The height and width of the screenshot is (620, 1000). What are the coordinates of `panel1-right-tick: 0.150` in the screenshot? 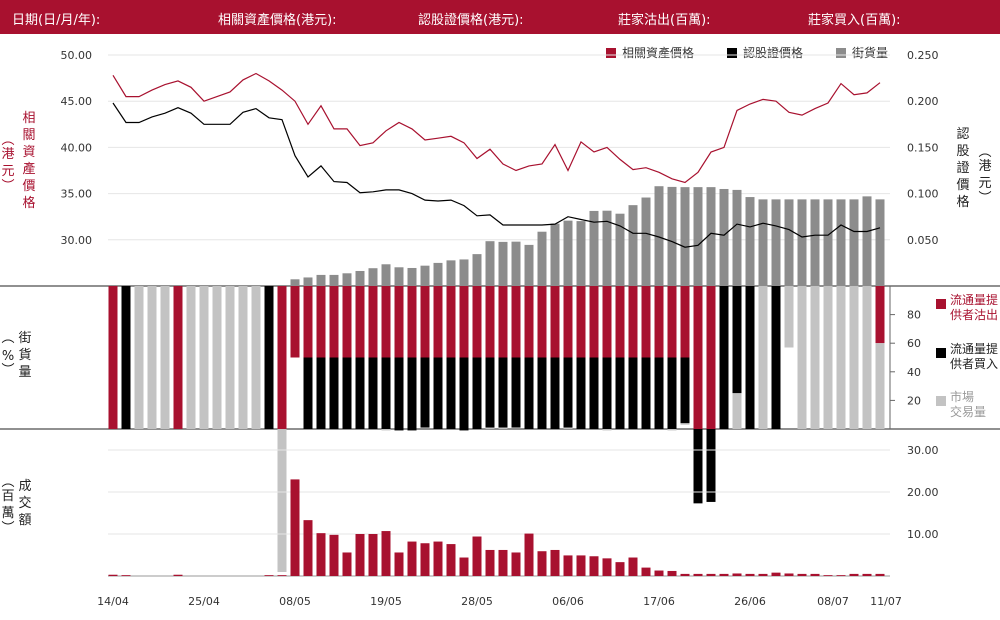 It's located at (923, 147).